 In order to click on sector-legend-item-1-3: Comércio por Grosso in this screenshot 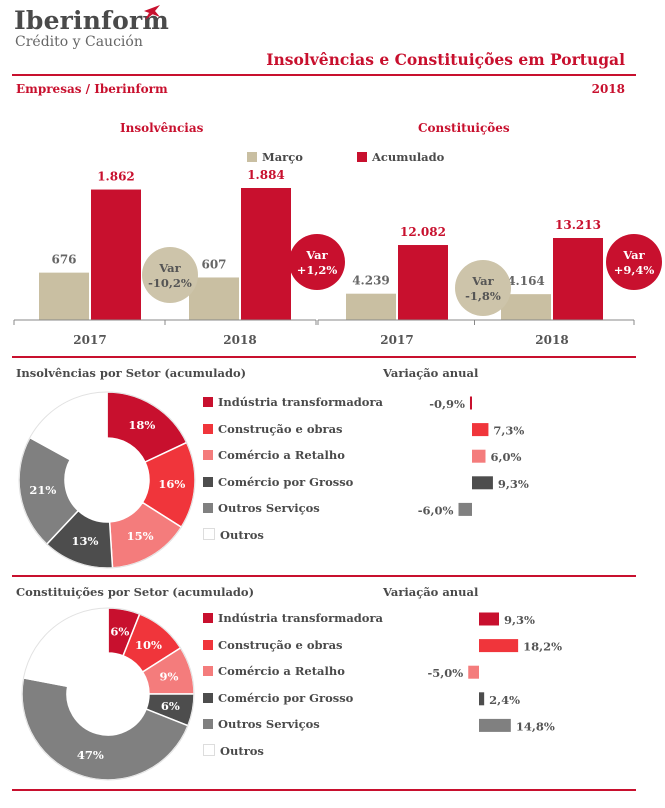, I will do `click(278, 698)`.